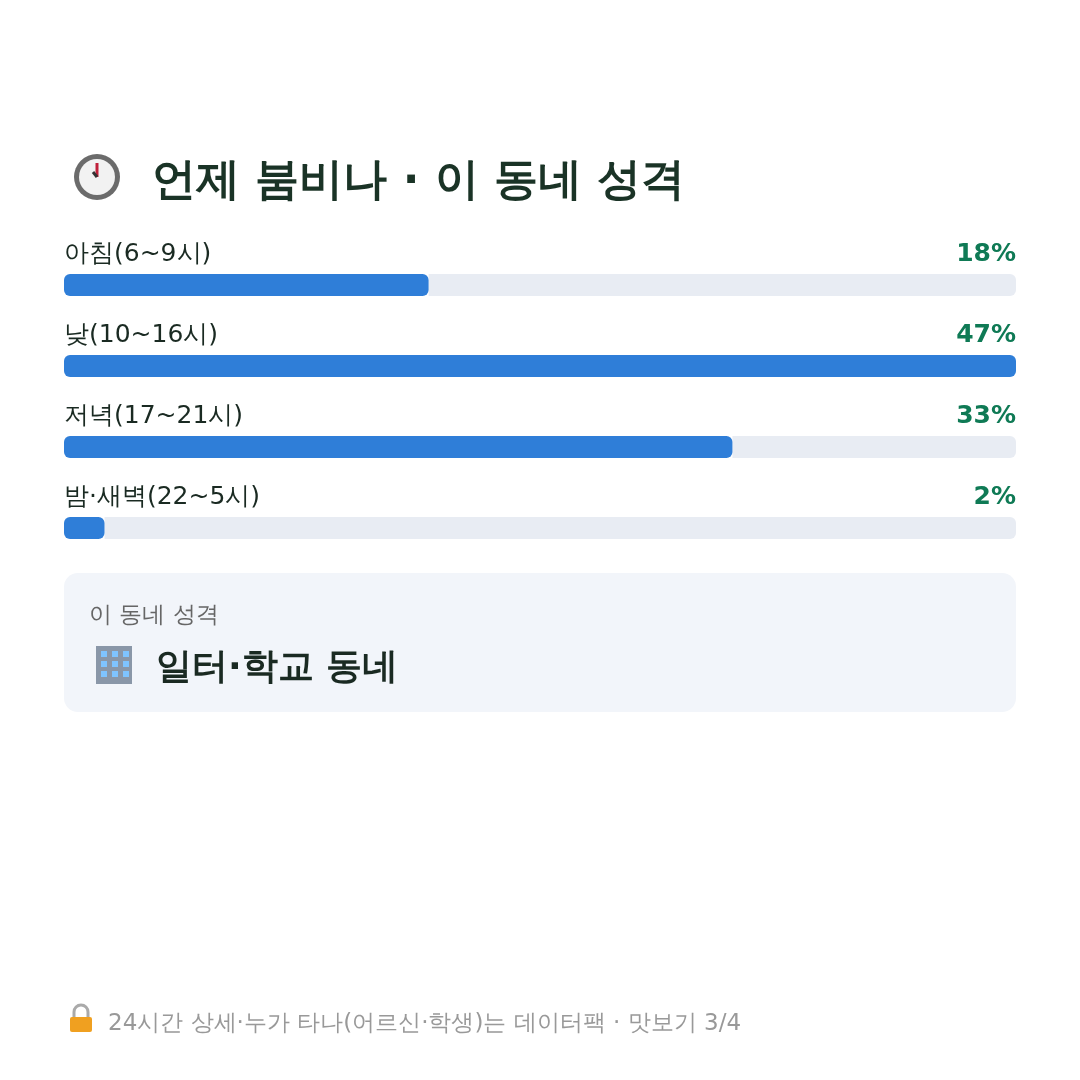 The width and height of the screenshot is (1080, 1080). Describe the element at coordinates (986, 333) in the screenshot. I see `data-label: 47%` at that location.